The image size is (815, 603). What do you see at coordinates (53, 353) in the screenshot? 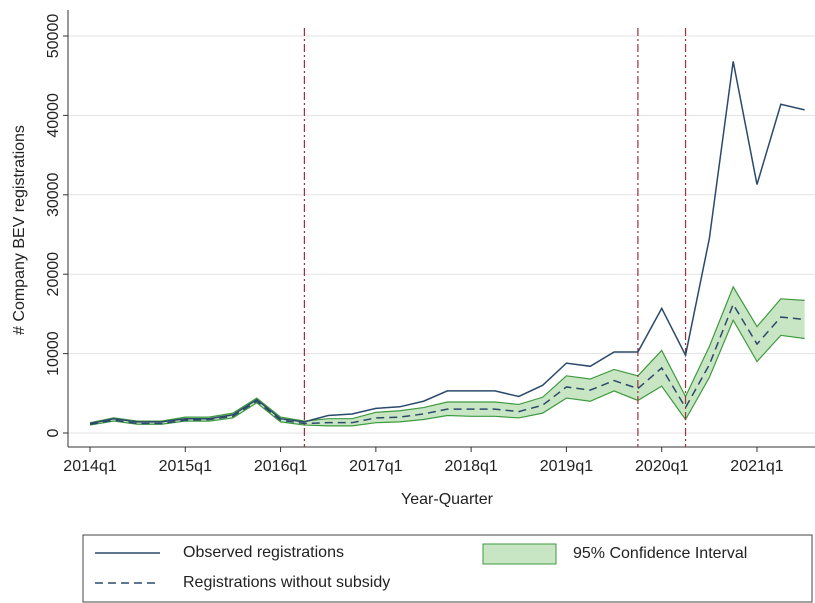
I see `y-tick-label: 10000` at bounding box center [53, 353].